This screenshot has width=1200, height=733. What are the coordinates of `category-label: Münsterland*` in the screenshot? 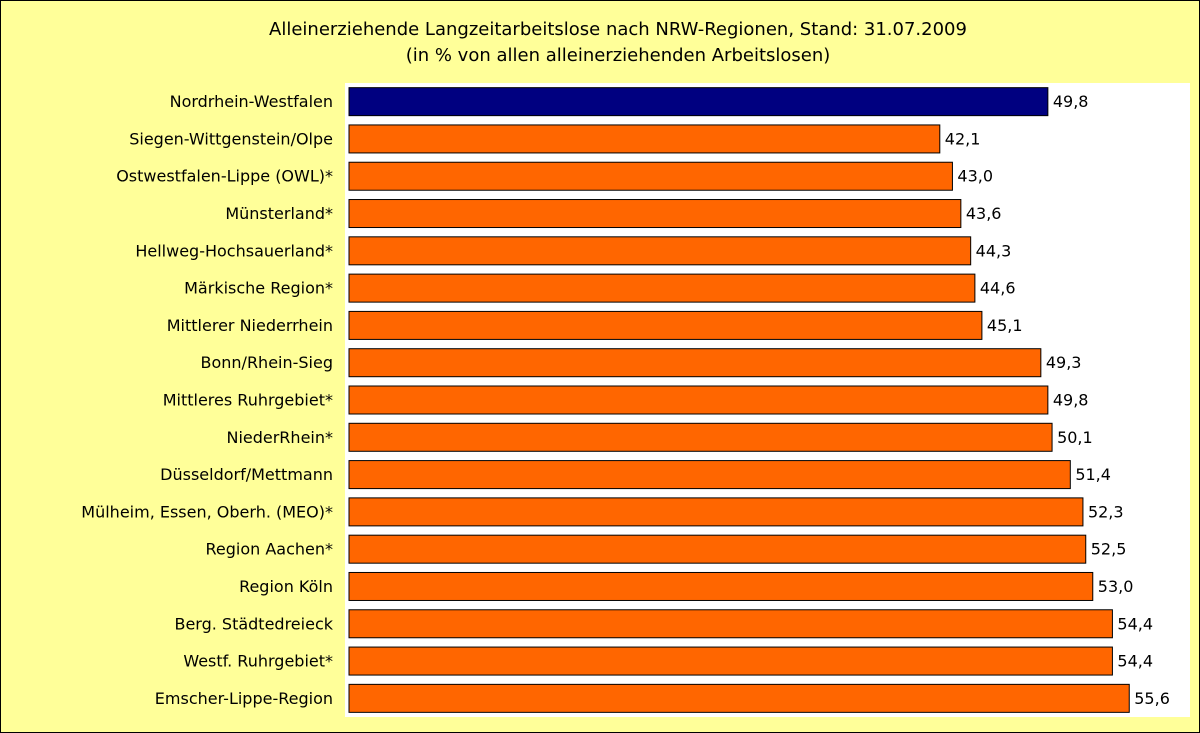 It's located at (279, 213).